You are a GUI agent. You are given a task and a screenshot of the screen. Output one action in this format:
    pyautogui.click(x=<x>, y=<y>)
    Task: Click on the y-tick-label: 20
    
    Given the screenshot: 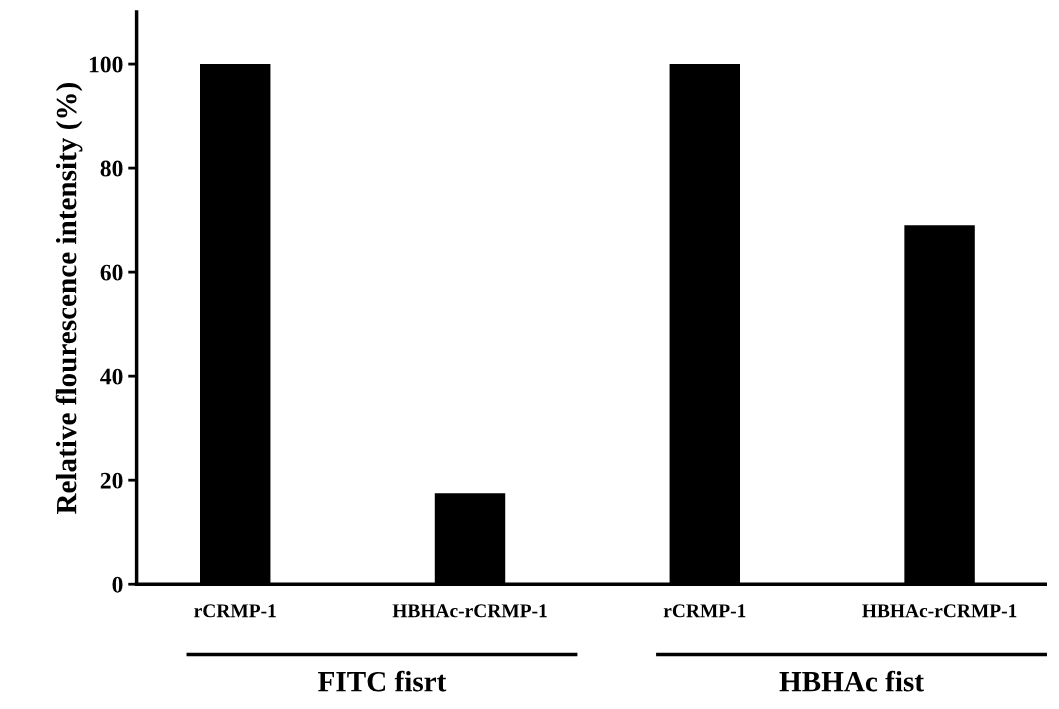 What is the action you would take?
    pyautogui.click(x=111, y=480)
    